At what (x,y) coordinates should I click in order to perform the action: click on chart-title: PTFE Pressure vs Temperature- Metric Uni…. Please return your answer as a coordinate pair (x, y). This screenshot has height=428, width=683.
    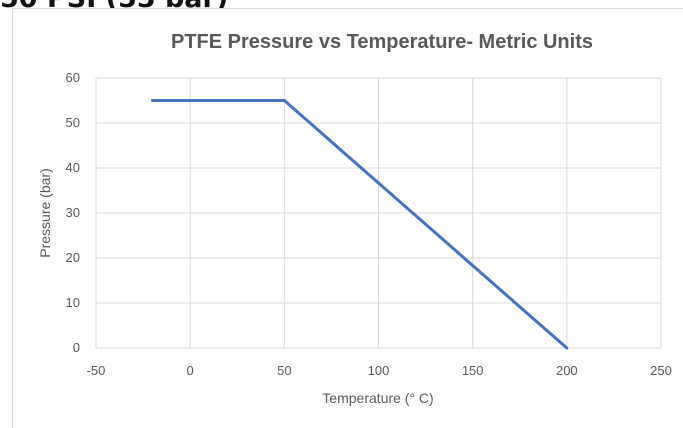
    Looking at the image, I should click on (382, 42).